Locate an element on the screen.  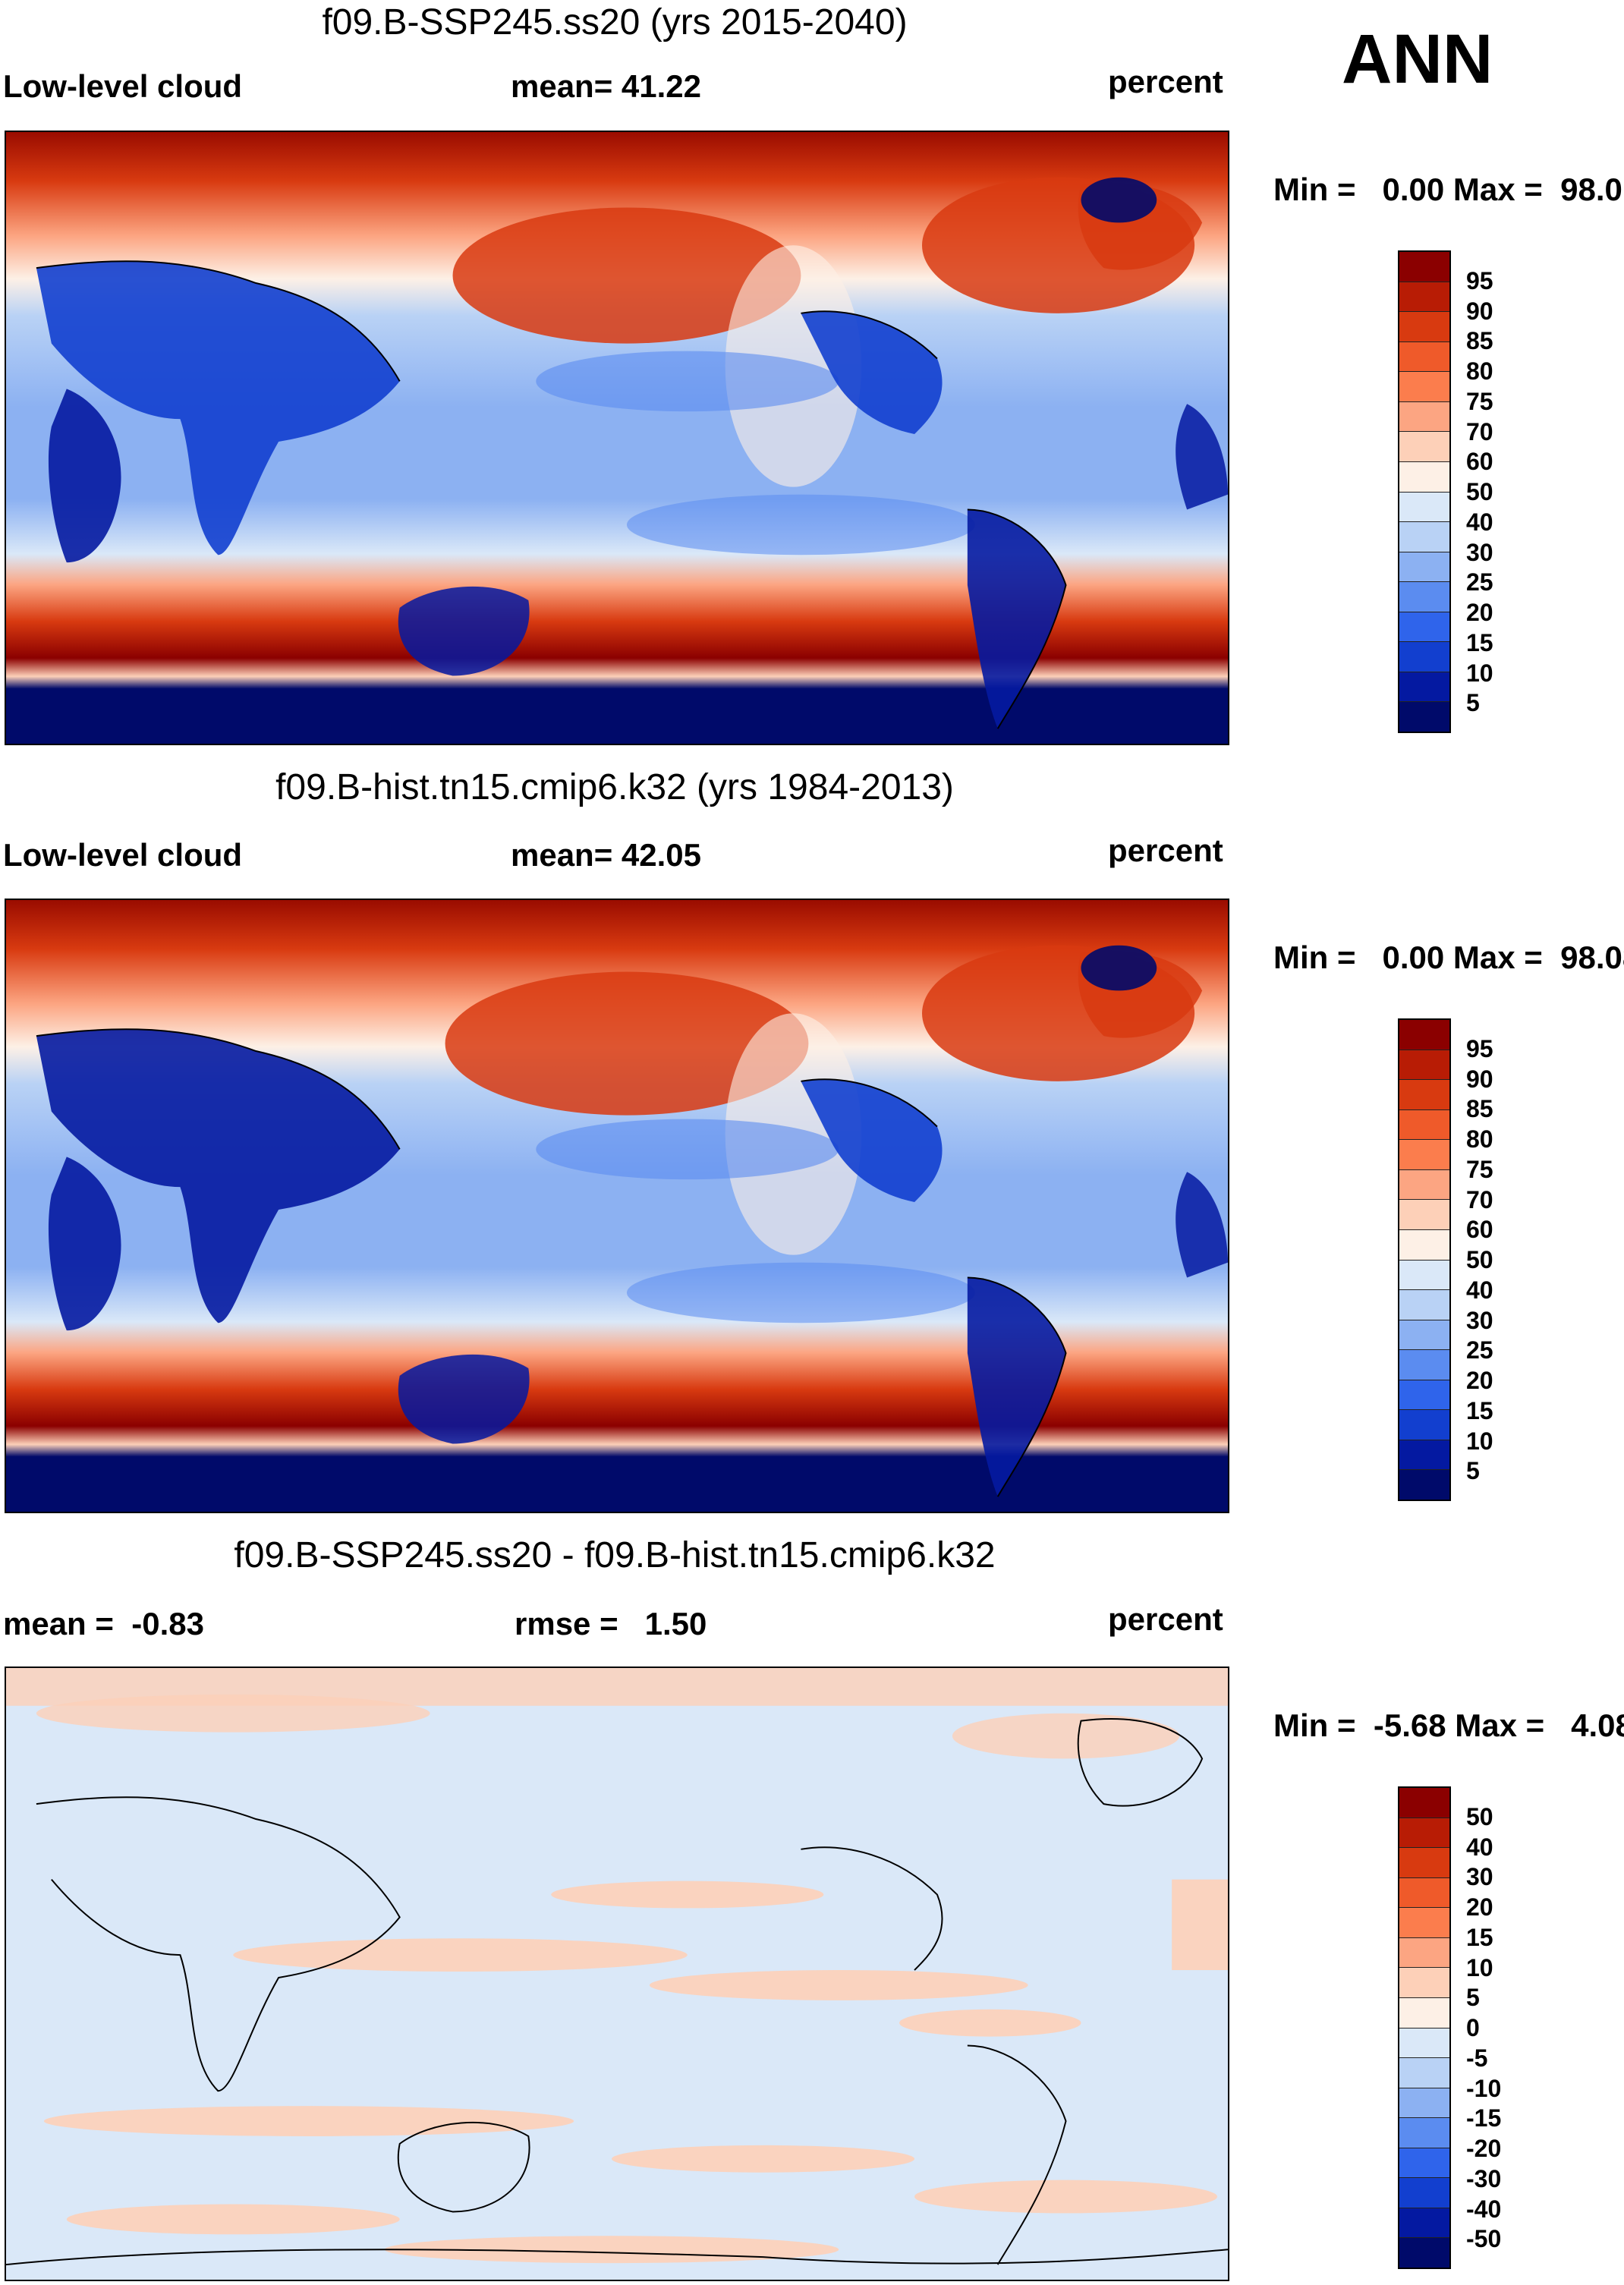
panel-3-minmax-label: Min = -5.68 Max = 4.08 is located at coordinates (1448, 1725).